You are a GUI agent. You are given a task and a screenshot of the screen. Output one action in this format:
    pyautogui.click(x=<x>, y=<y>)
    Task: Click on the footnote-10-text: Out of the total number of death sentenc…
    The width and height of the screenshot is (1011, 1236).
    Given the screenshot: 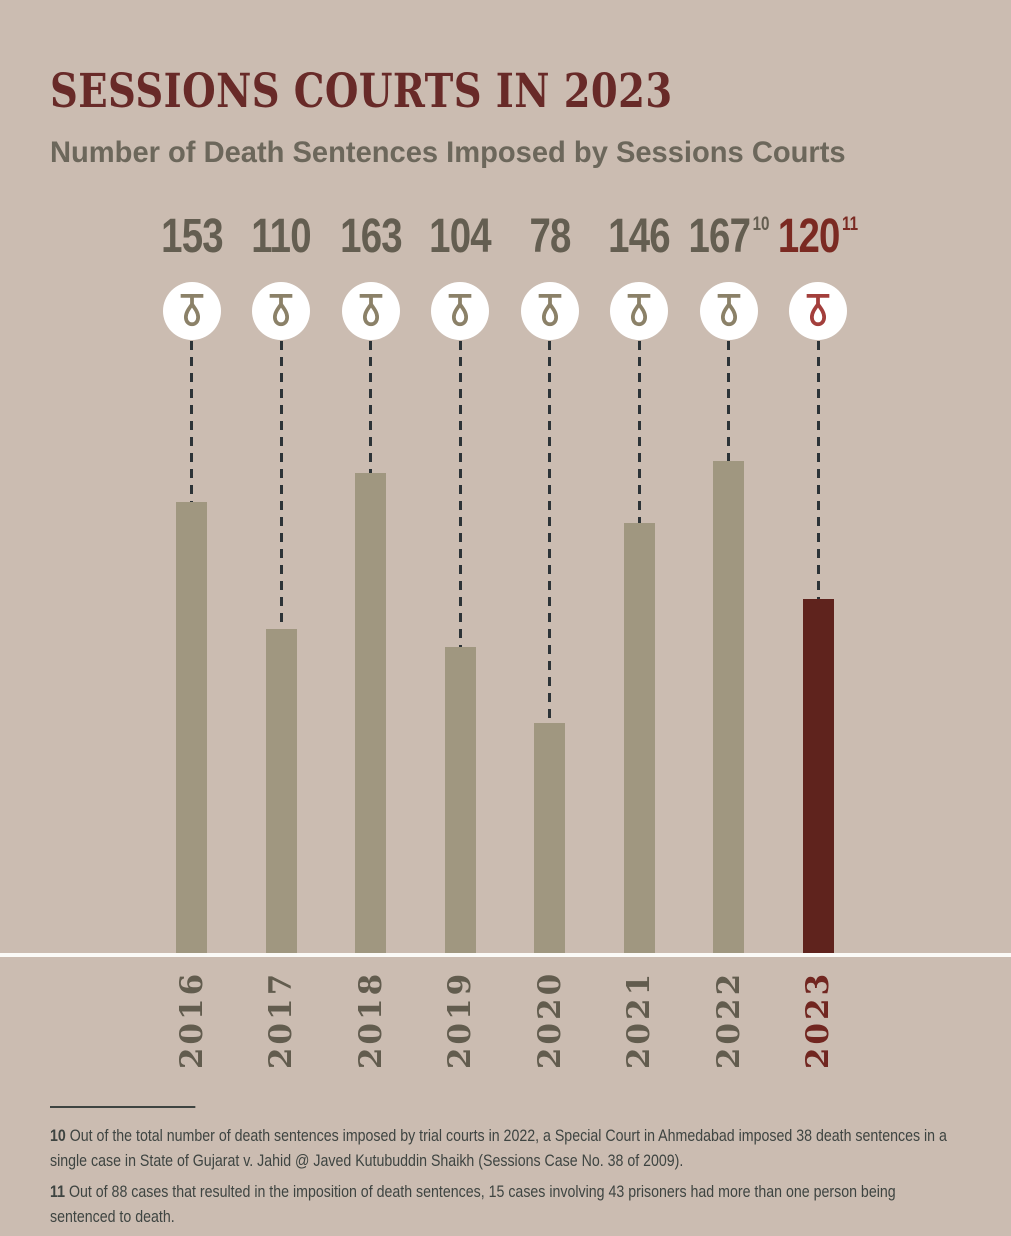 What is the action you would take?
    pyautogui.click(x=498, y=1148)
    